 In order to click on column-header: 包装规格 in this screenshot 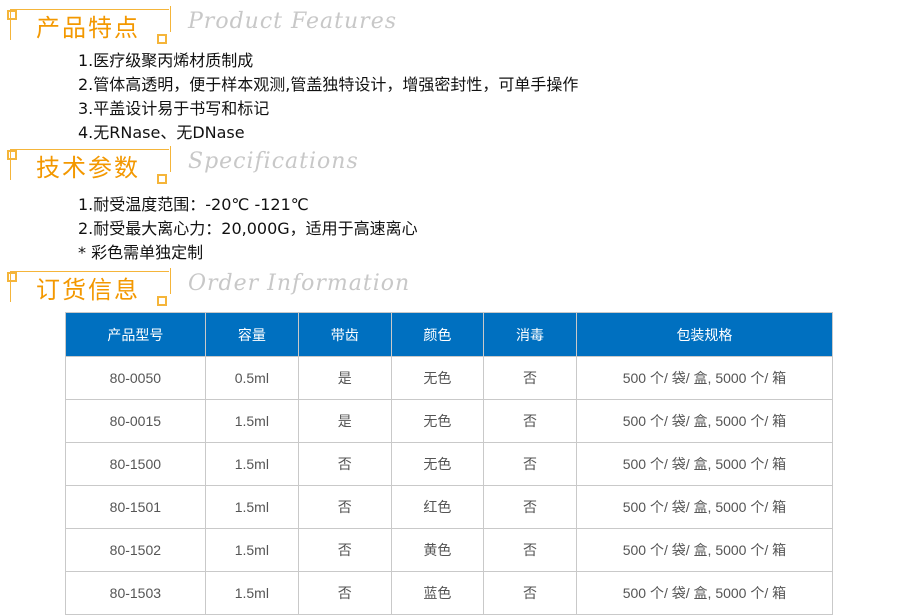, I will do `click(704, 334)`.